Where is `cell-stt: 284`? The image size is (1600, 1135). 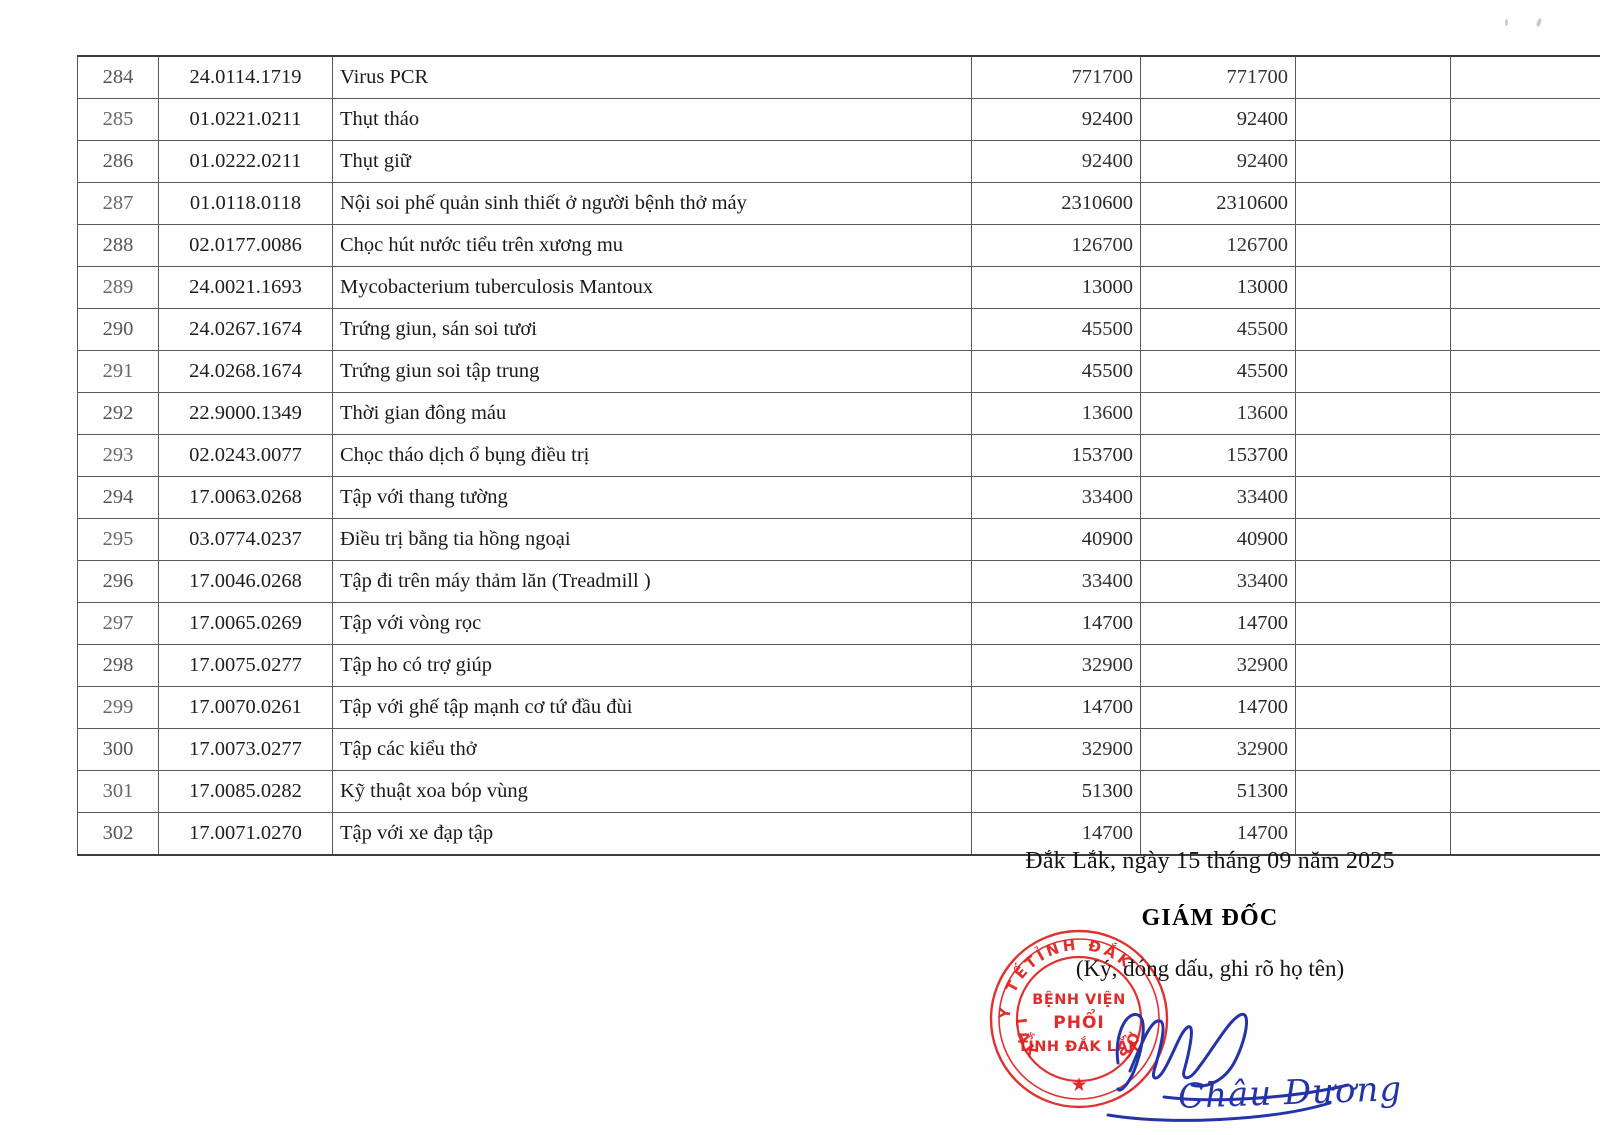
cell-stt: 284 is located at coordinates (118, 77).